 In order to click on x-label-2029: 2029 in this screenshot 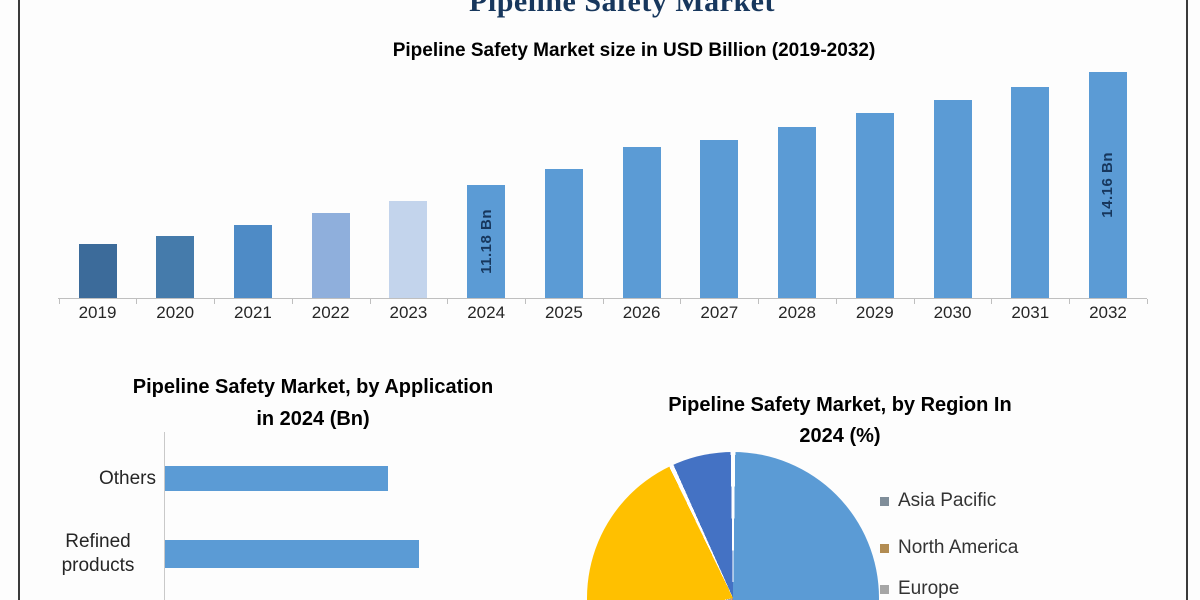, I will do `click(874, 312)`.